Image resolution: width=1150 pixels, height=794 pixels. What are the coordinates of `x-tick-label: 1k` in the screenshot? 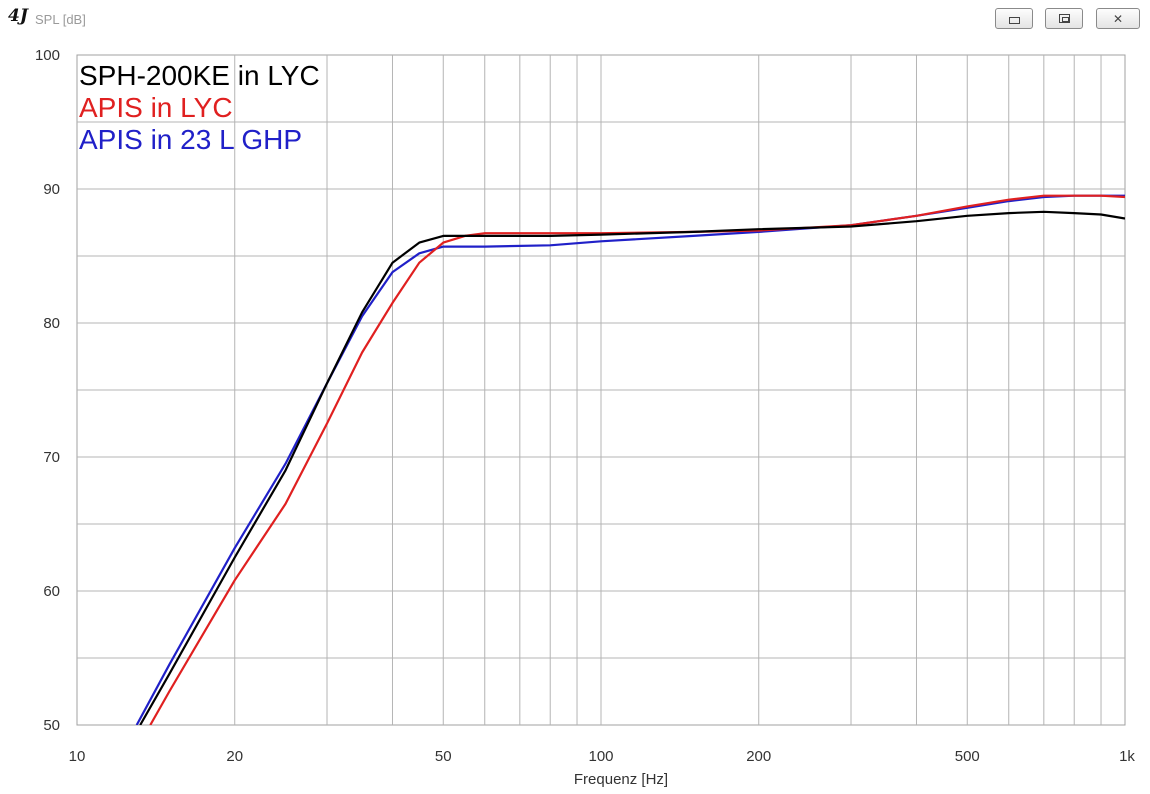 It's located at (1127, 756).